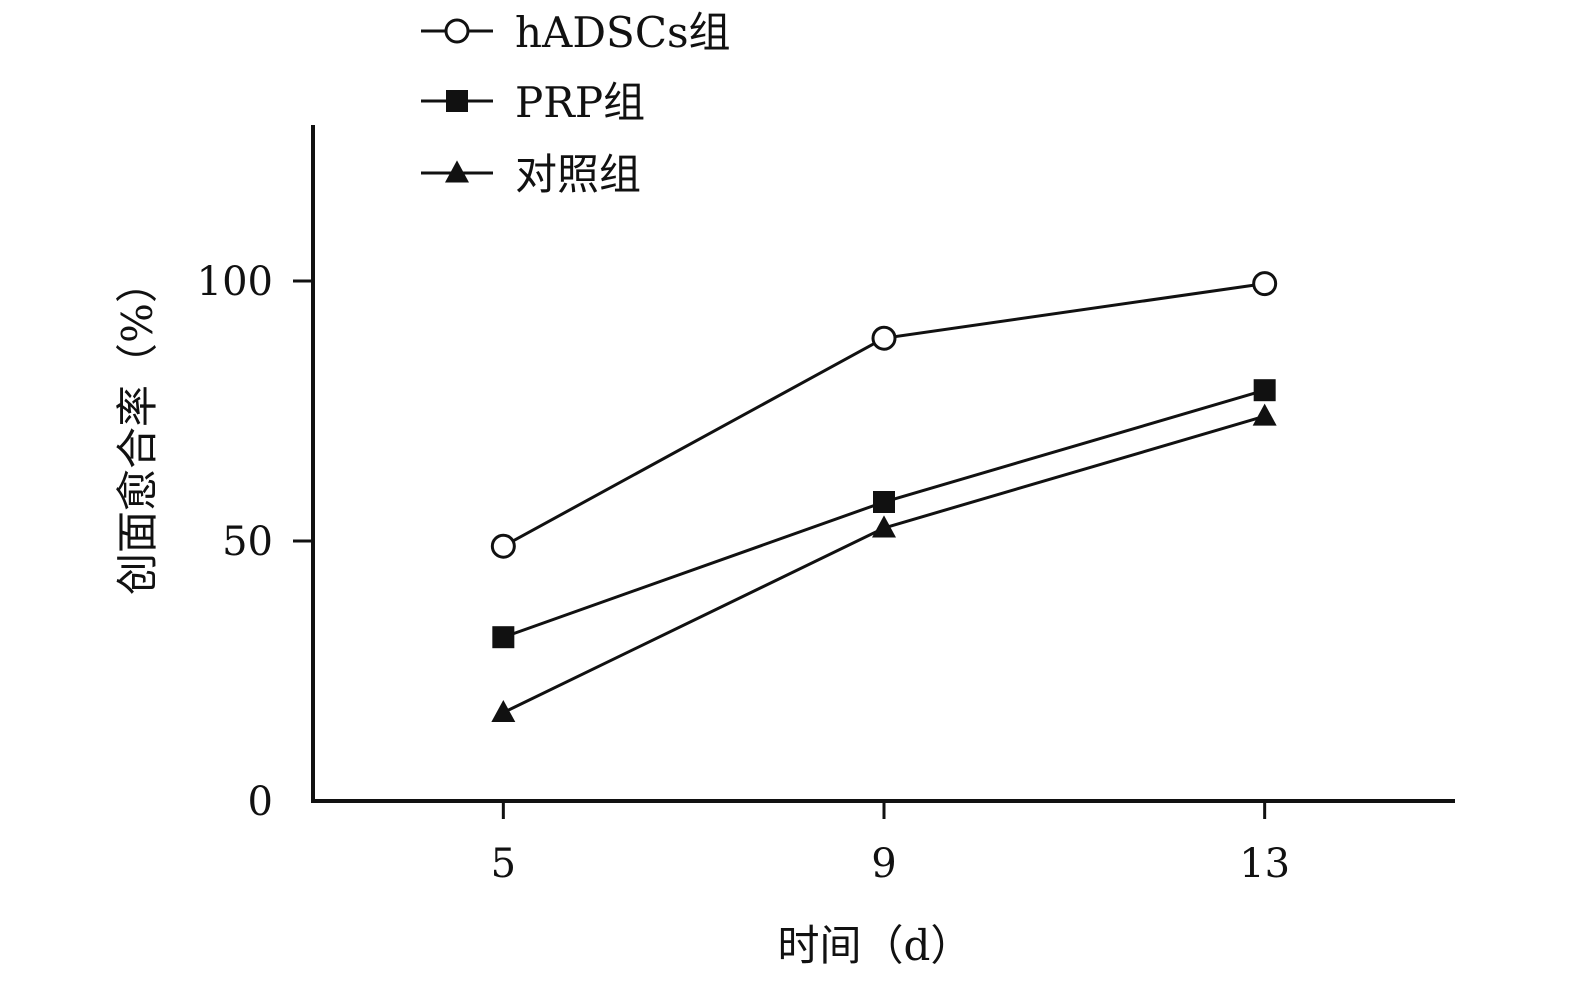  I want to click on y-ticks: 0 50 100, so click(255, 542).